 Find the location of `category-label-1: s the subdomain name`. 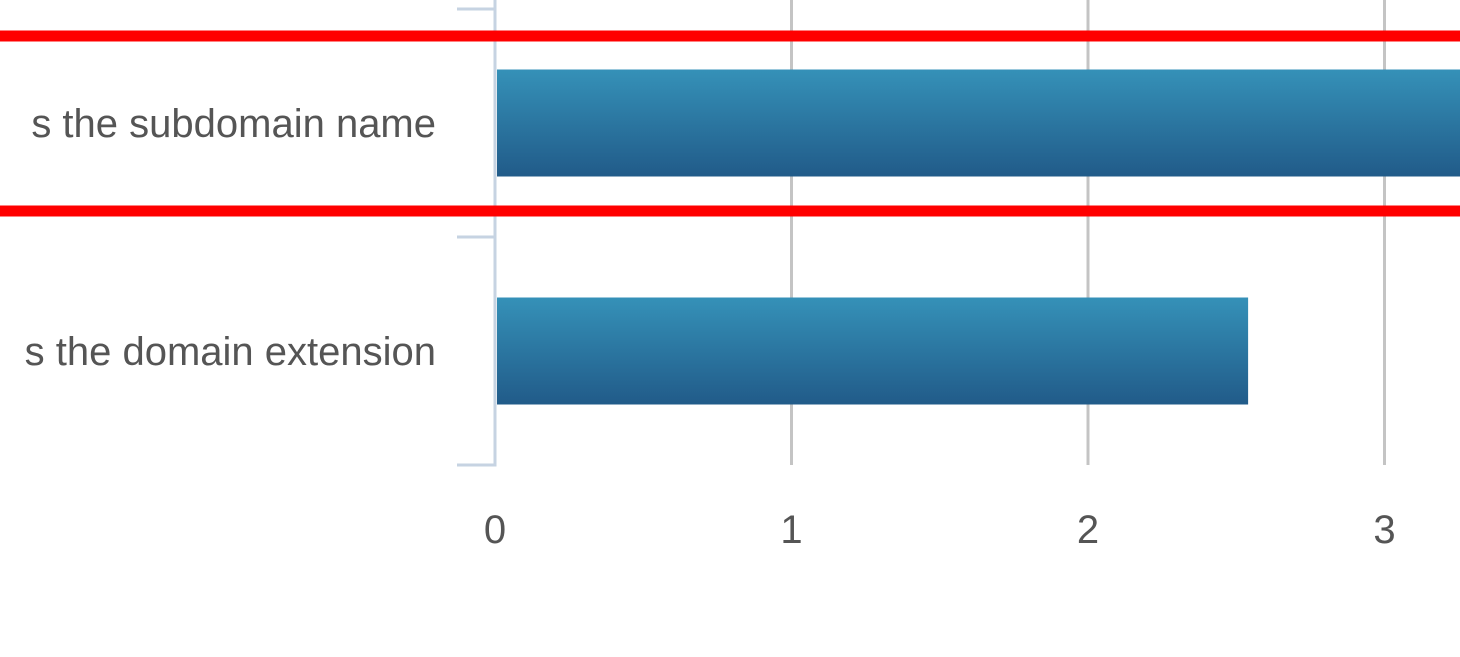

category-label-1: s the subdomain name is located at coordinates (233, 124).